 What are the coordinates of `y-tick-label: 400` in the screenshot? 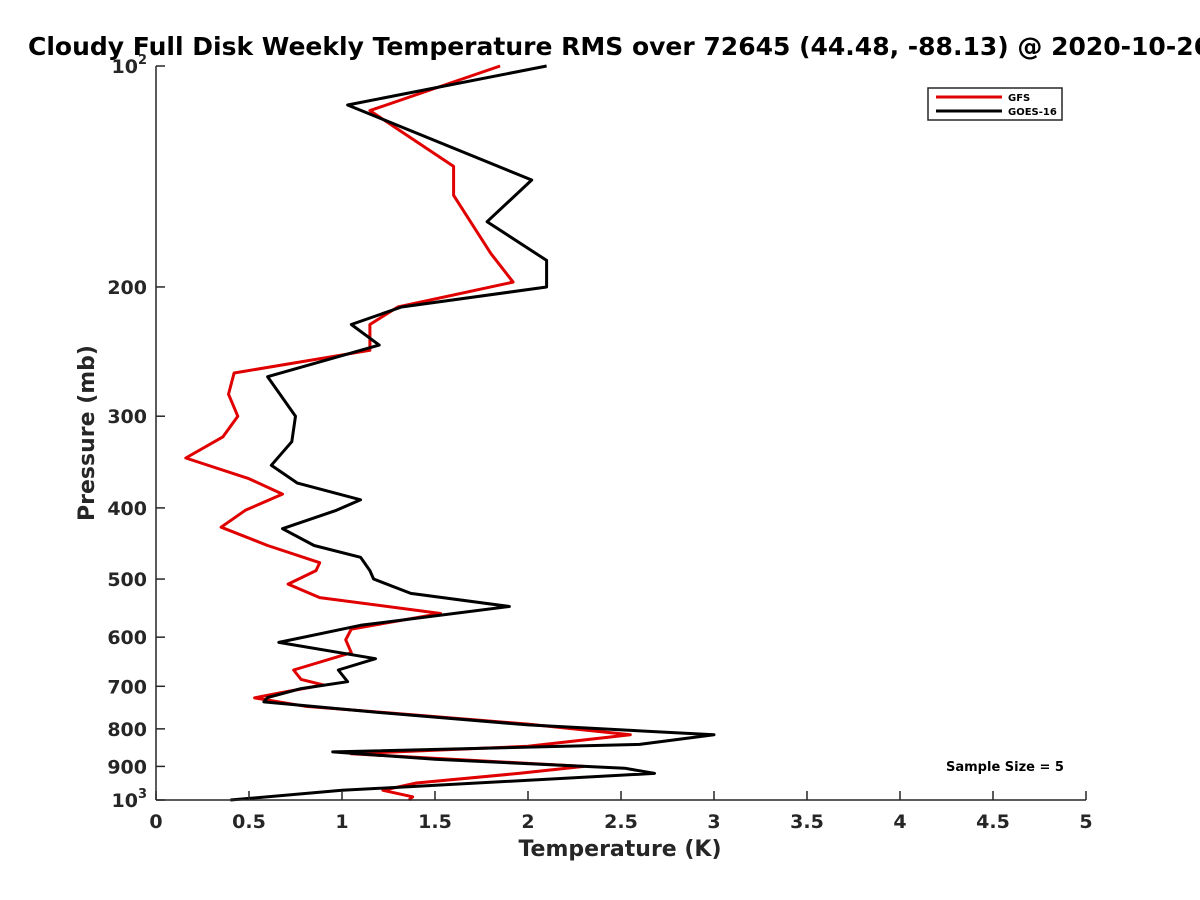 It's located at (127, 509).